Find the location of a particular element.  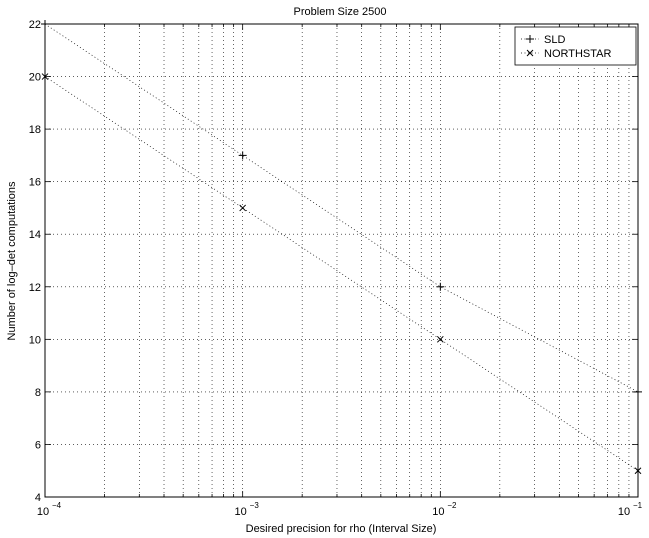

y-tick-label: 12 is located at coordinates (35, 288).